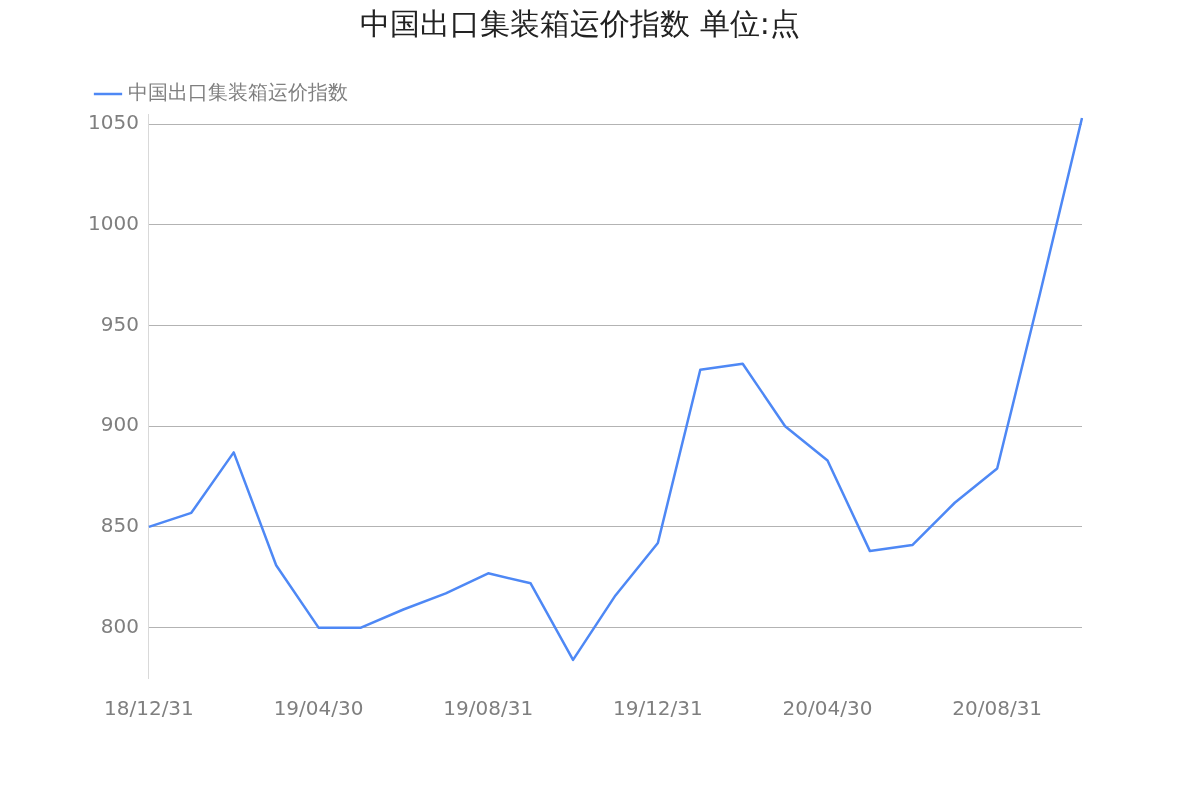  I want to click on x-tick-label: 19/12/31, so click(657, 708).